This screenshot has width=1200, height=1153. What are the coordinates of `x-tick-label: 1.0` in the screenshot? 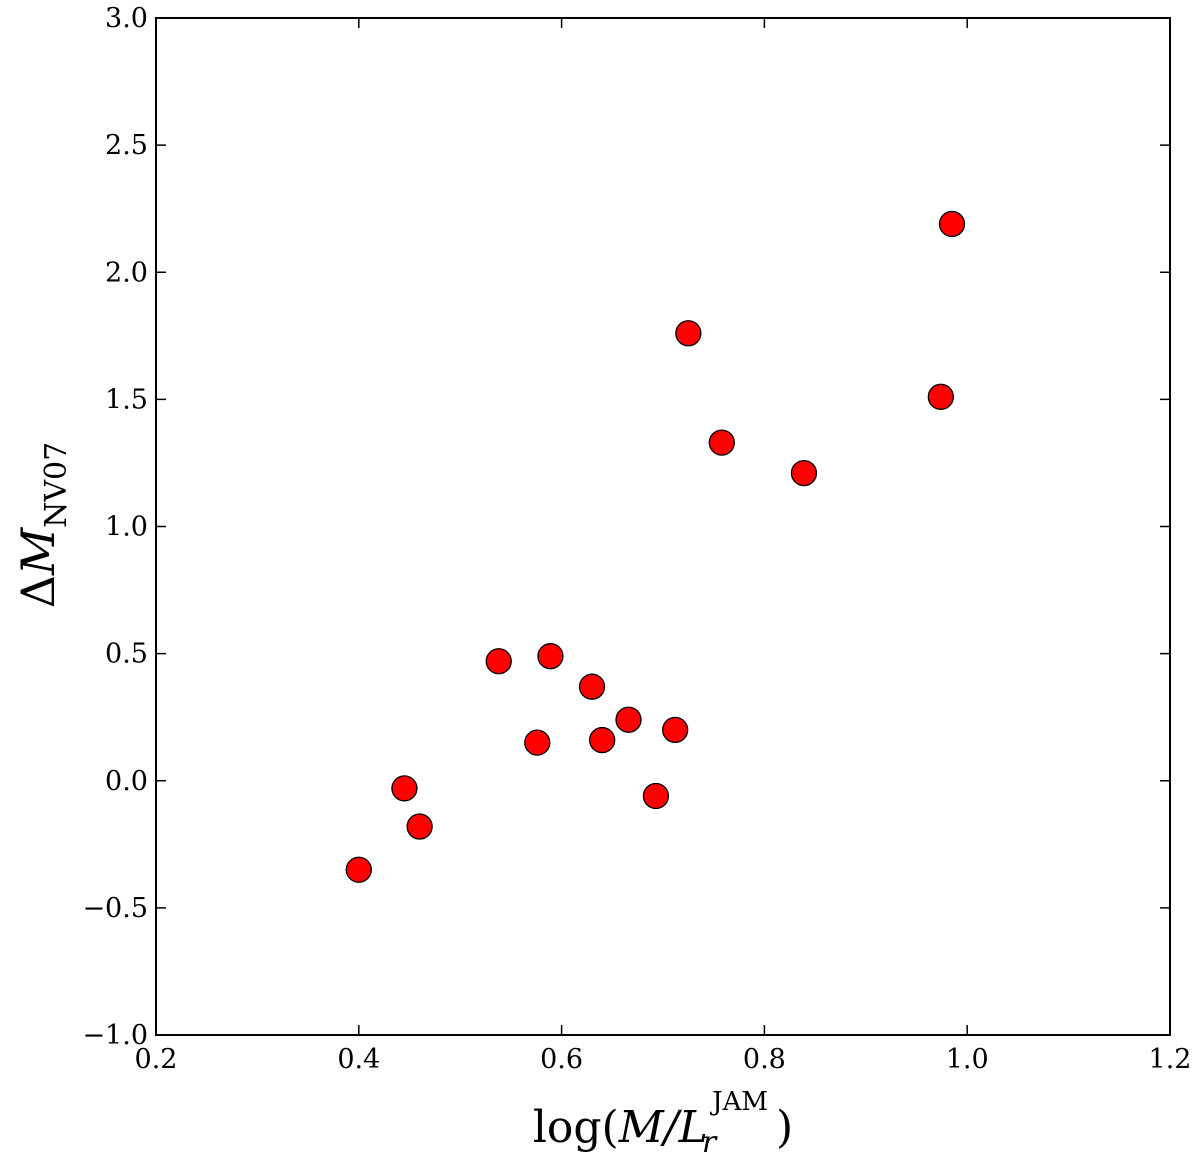 It's located at (967, 1059).